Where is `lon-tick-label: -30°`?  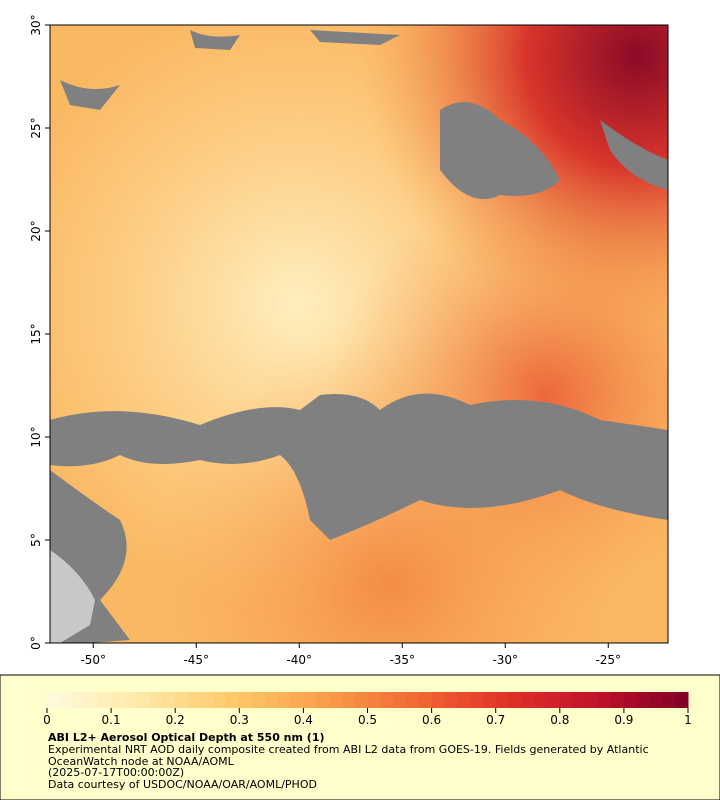 lon-tick-label: -30° is located at coordinates (505, 660).